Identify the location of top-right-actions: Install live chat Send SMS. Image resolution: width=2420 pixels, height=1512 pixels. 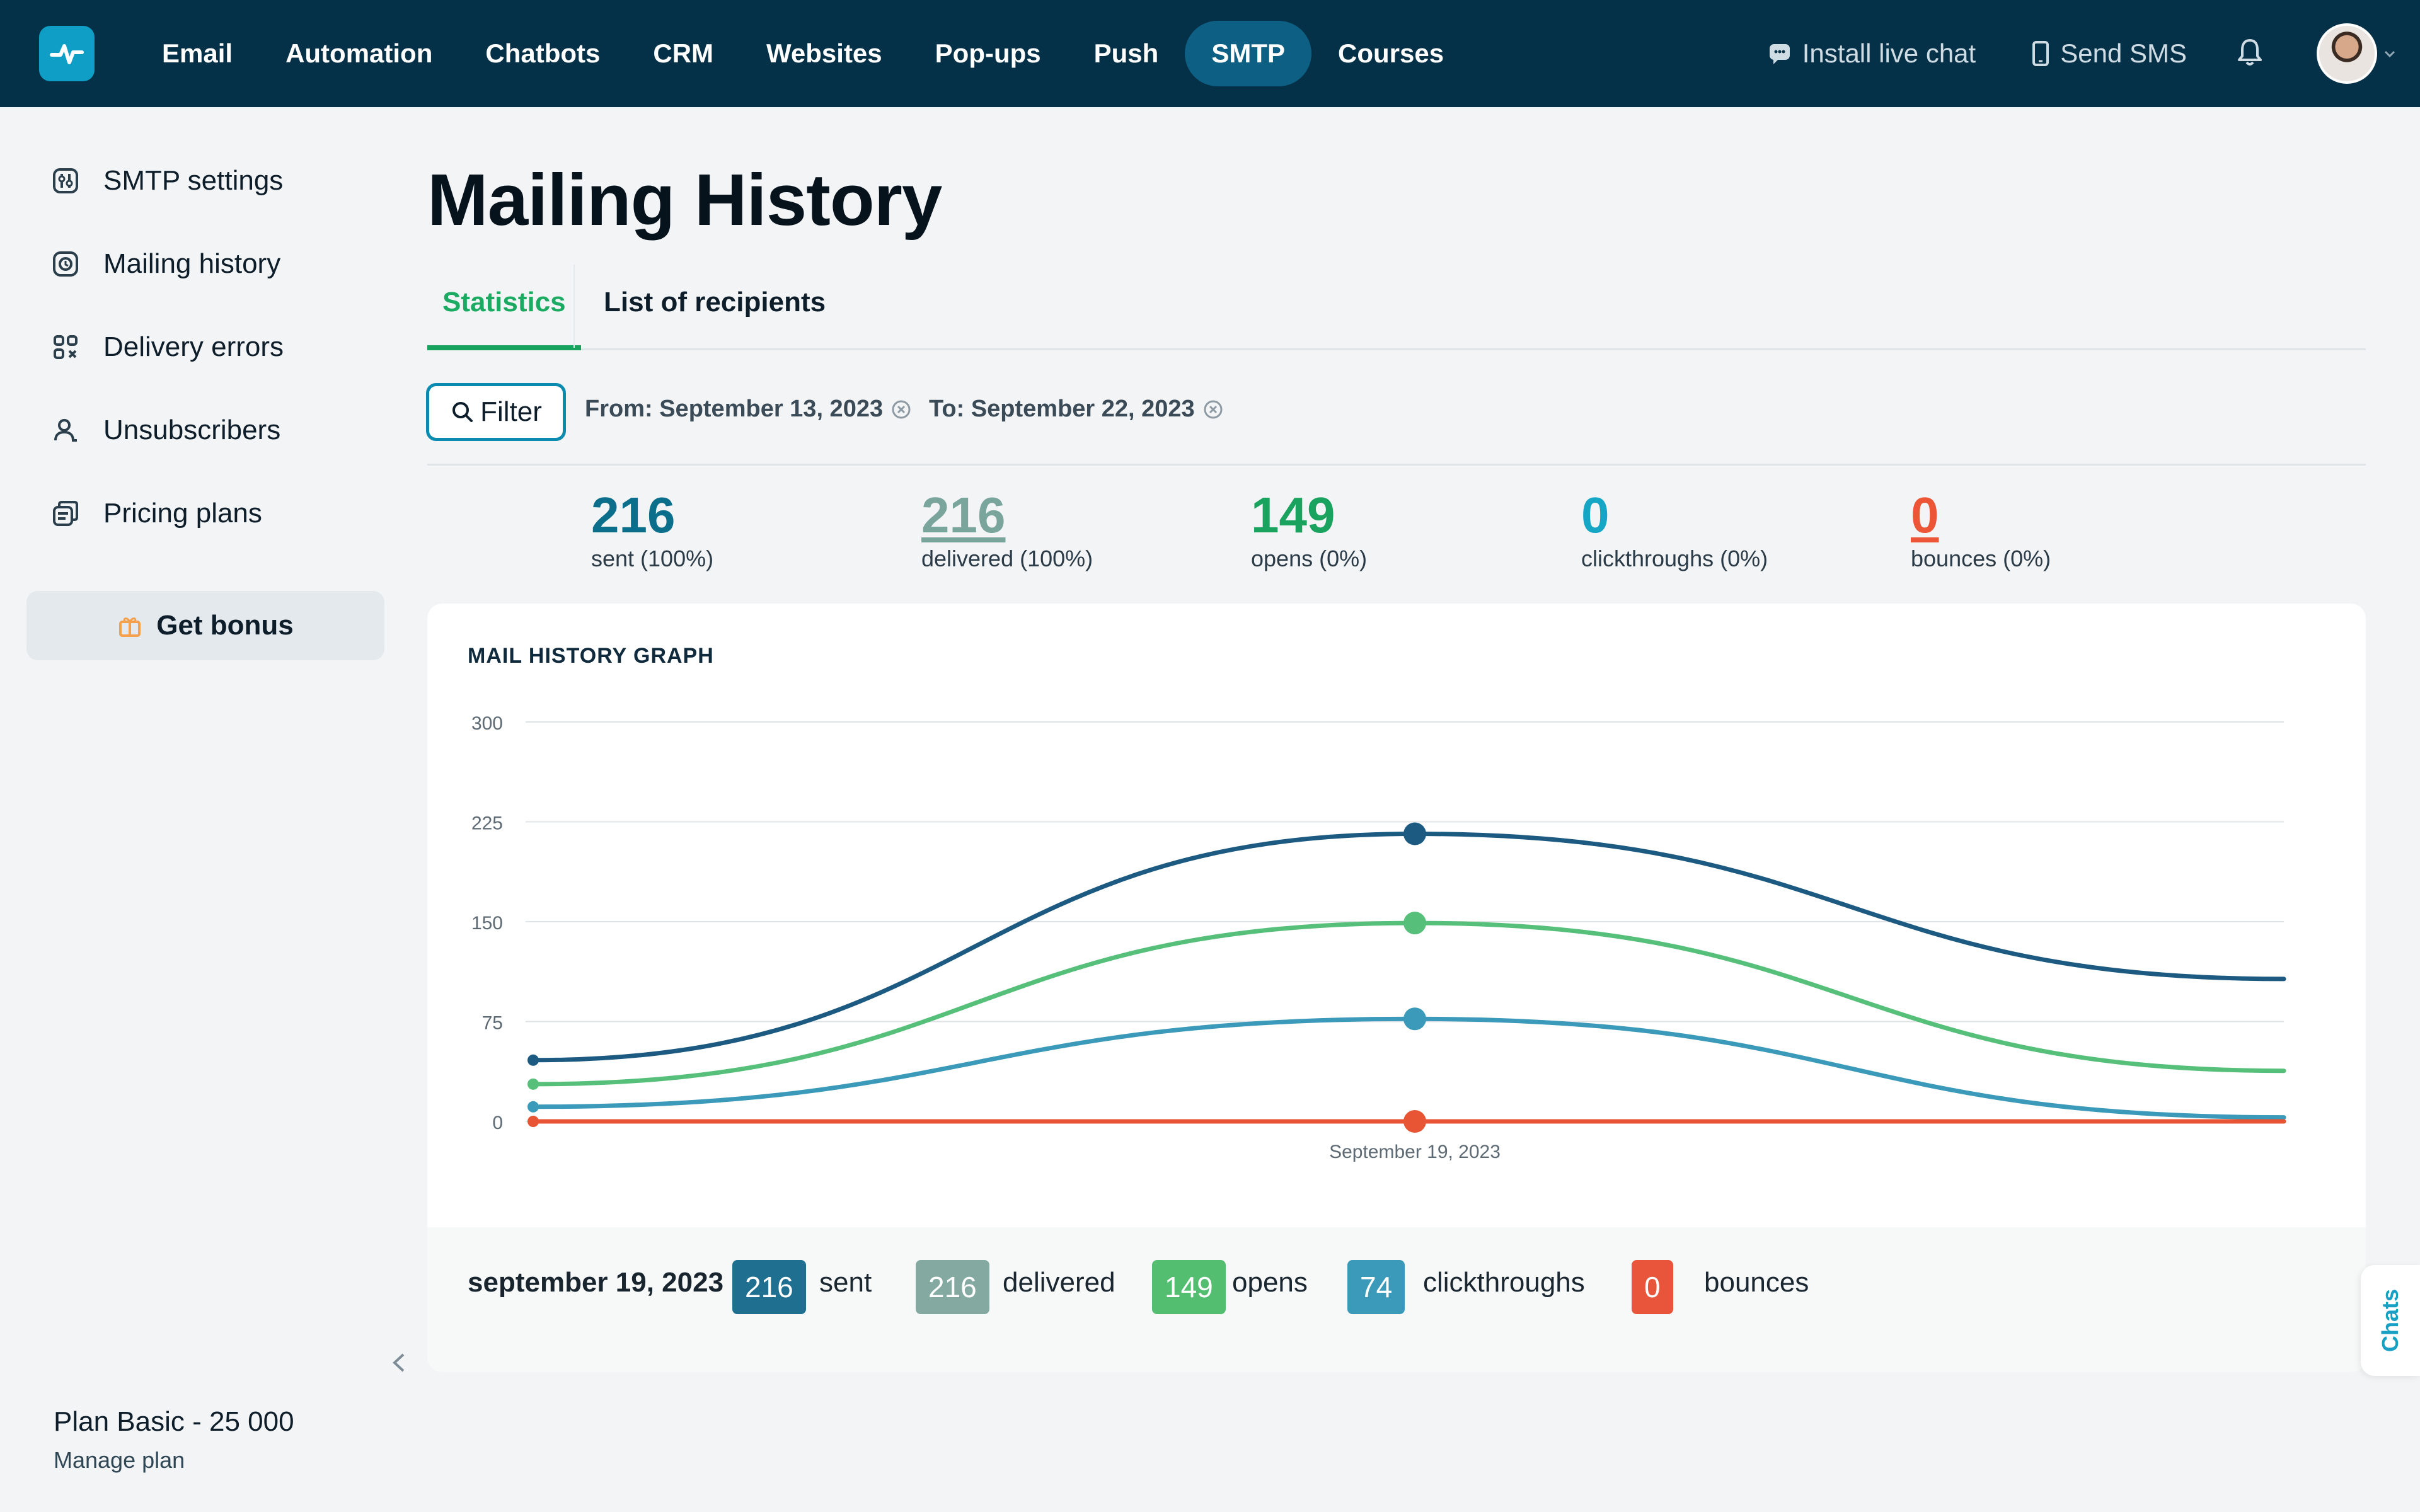
(2094, 53).